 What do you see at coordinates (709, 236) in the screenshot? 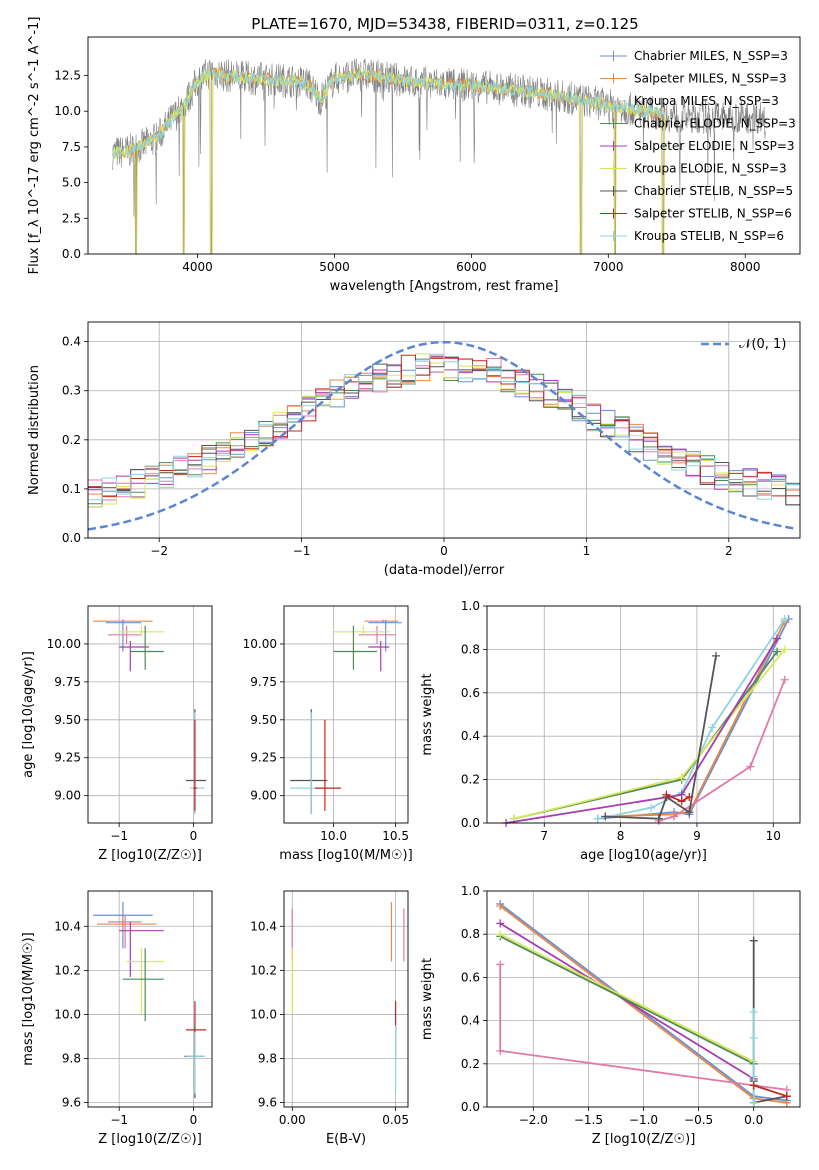
I see `legend-entry: Kroupa STELIB, N_SSP=6` at bounding box center [709, 236].